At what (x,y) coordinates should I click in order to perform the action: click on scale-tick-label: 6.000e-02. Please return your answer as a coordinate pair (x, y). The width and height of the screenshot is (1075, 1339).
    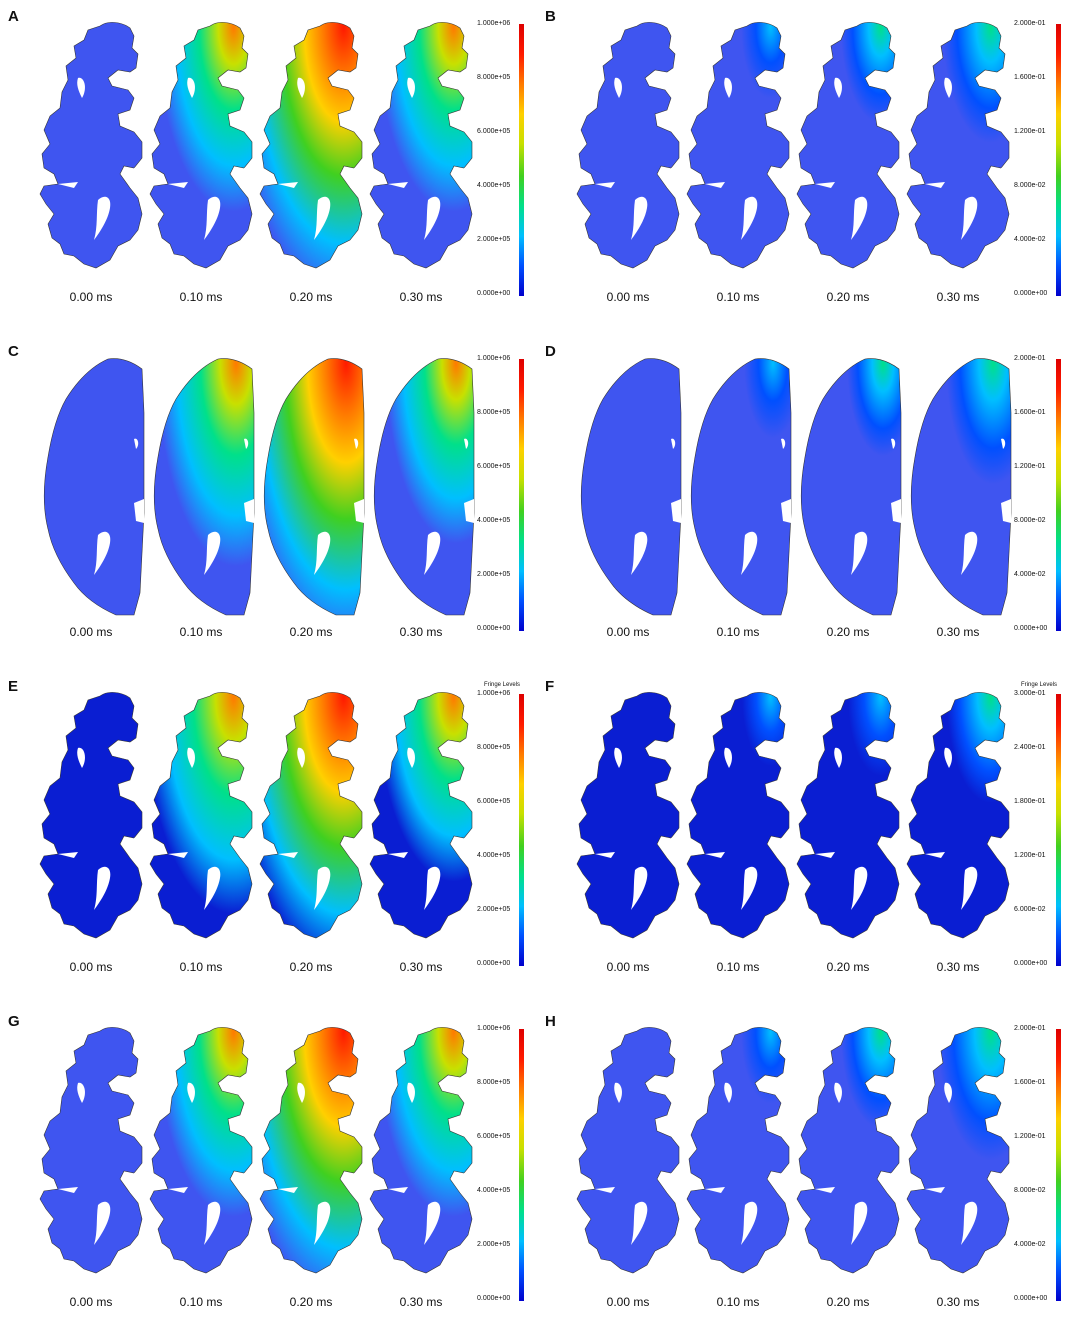
    Looking at the image, I should click on (1030, 909).